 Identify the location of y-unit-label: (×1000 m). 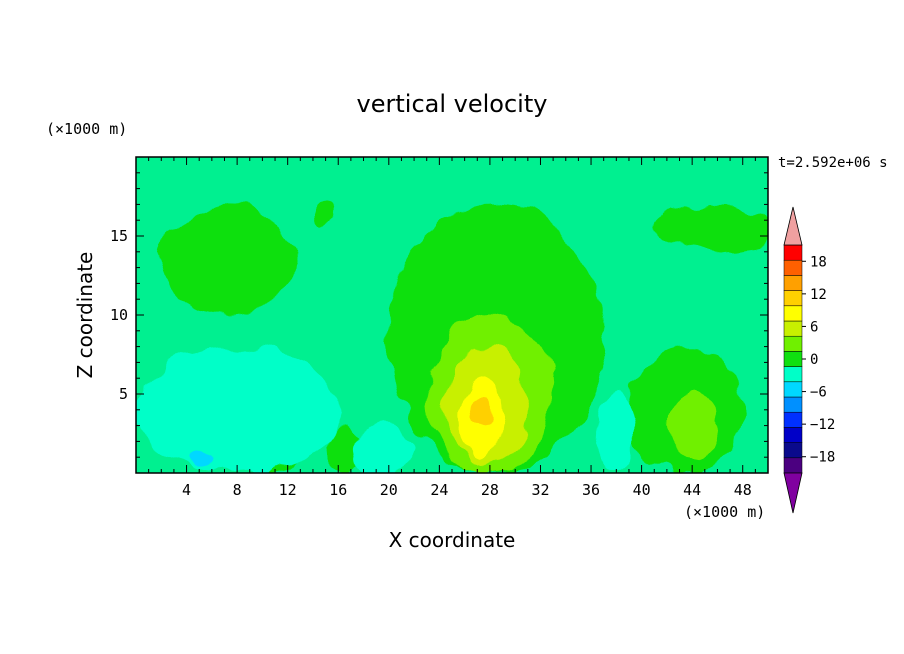
(86, 129).